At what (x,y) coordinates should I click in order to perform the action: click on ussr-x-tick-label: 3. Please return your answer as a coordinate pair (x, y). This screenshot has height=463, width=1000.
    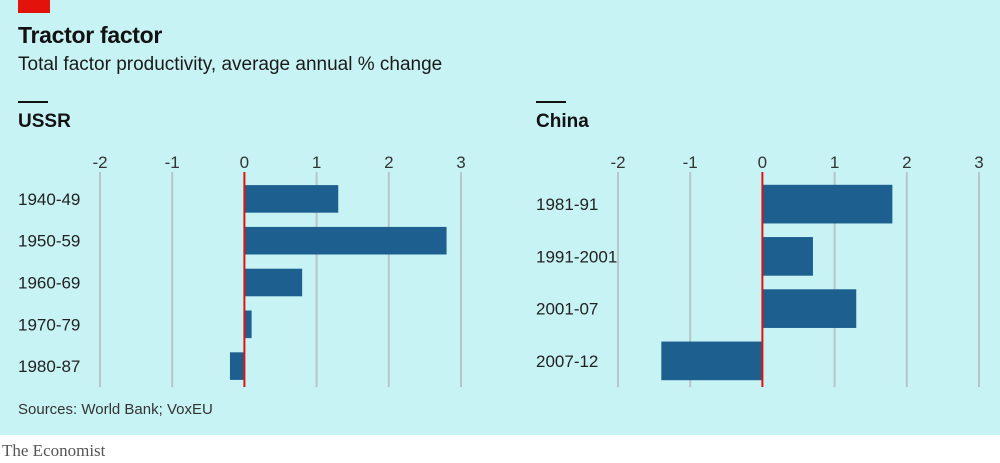
    Looking at the image, I should click on (460, 162).